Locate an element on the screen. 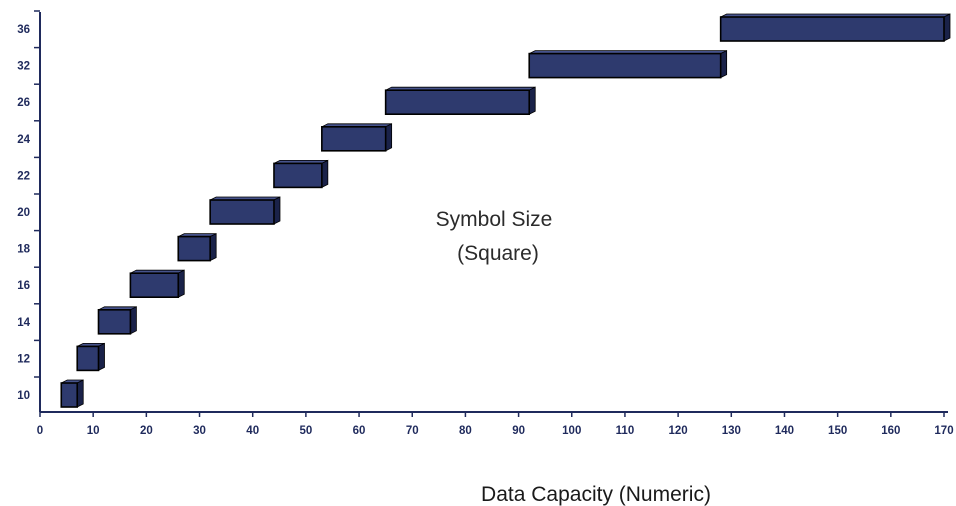 The width and height of the screenshot is (956, 506). x-tick-label: 70 is located at coordinates (412, 431).